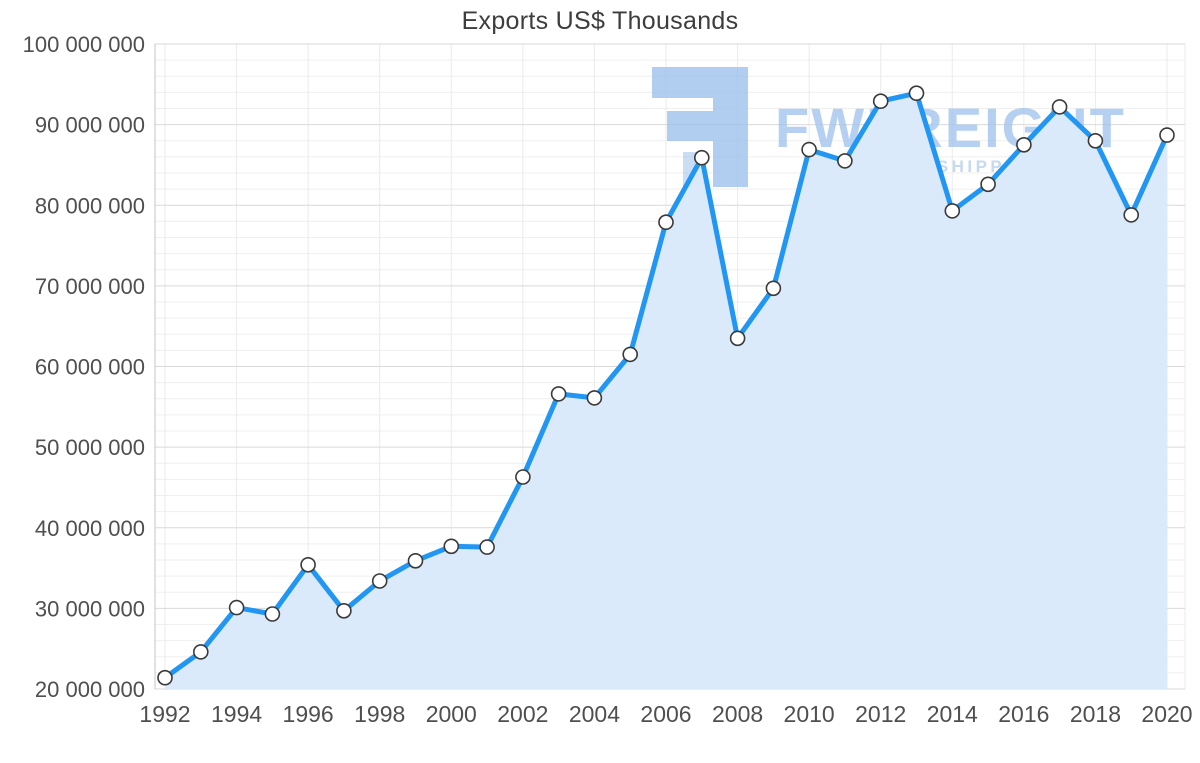 The image size is (1200, 763). Describe the element at coordinates (952, 211) in the screenshot. I see `data-point-2014` at that location.